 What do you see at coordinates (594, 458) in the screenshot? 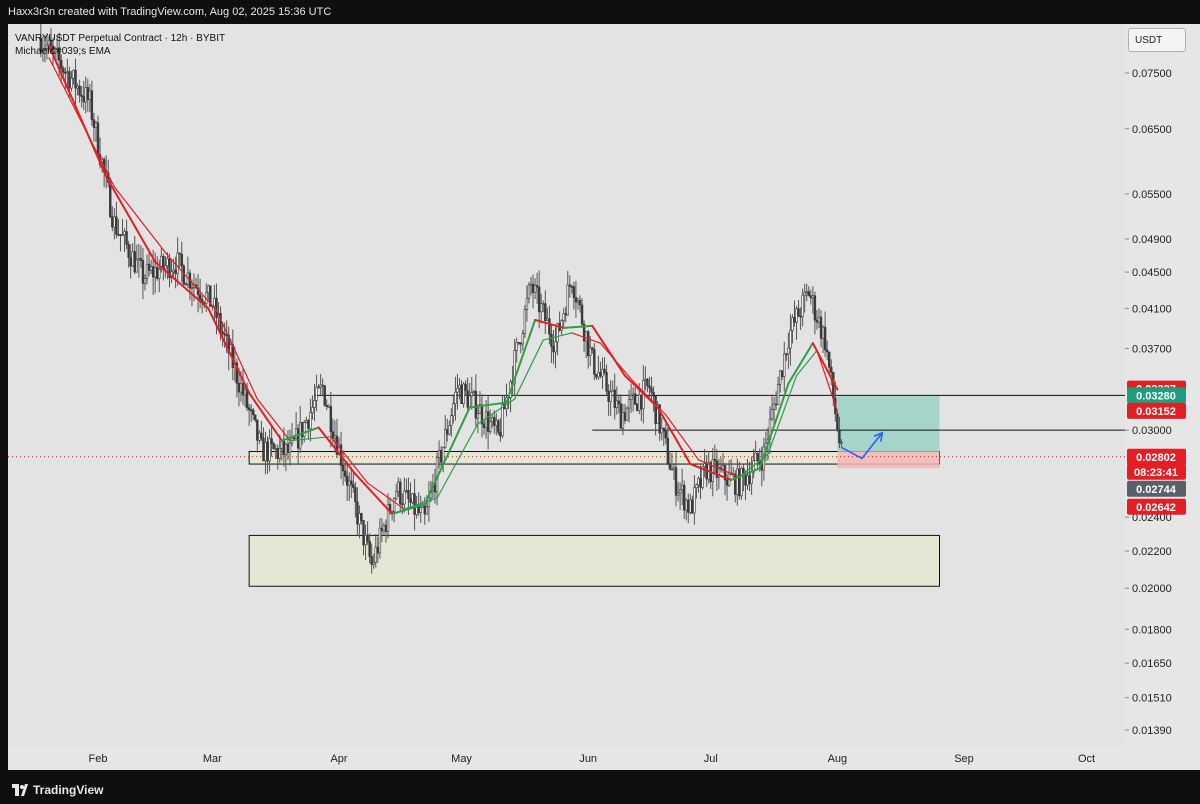
I see `support-zone-support-upper` at bounding box center [594, 458].